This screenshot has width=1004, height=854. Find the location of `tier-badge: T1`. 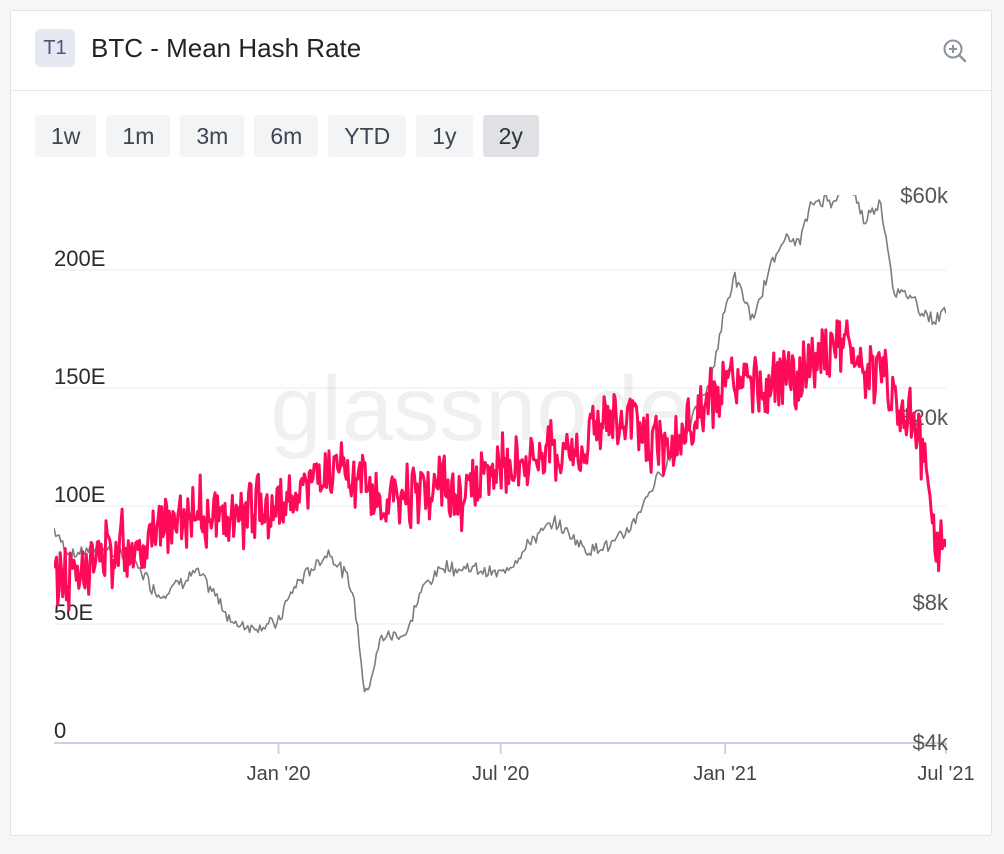

tier-badge: T1 is located at coordinates (55, 48).